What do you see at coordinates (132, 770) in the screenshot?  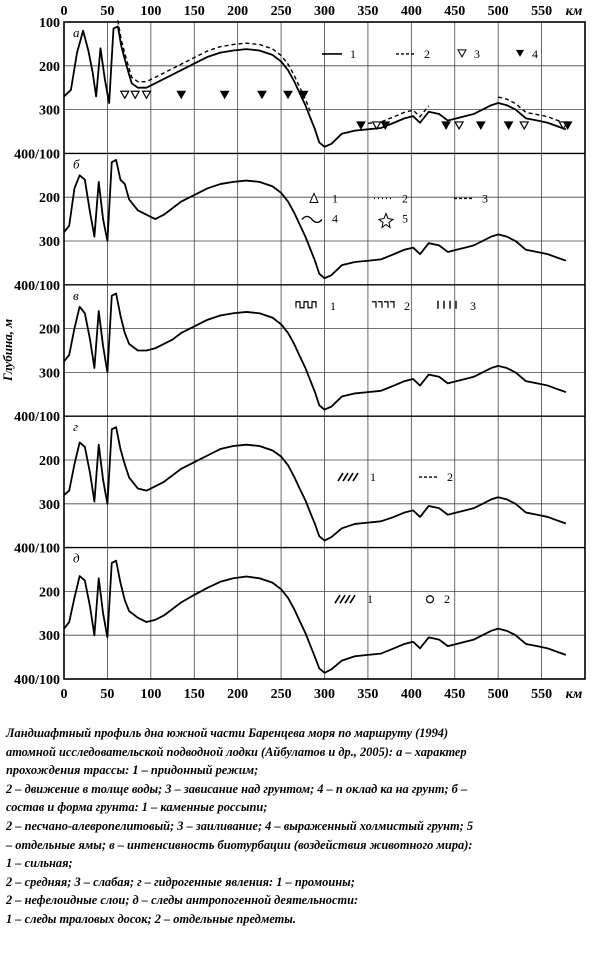 I see `caption-line: прохождения трассы: 1 – придонный режим;` at bounding box center [132, 770].